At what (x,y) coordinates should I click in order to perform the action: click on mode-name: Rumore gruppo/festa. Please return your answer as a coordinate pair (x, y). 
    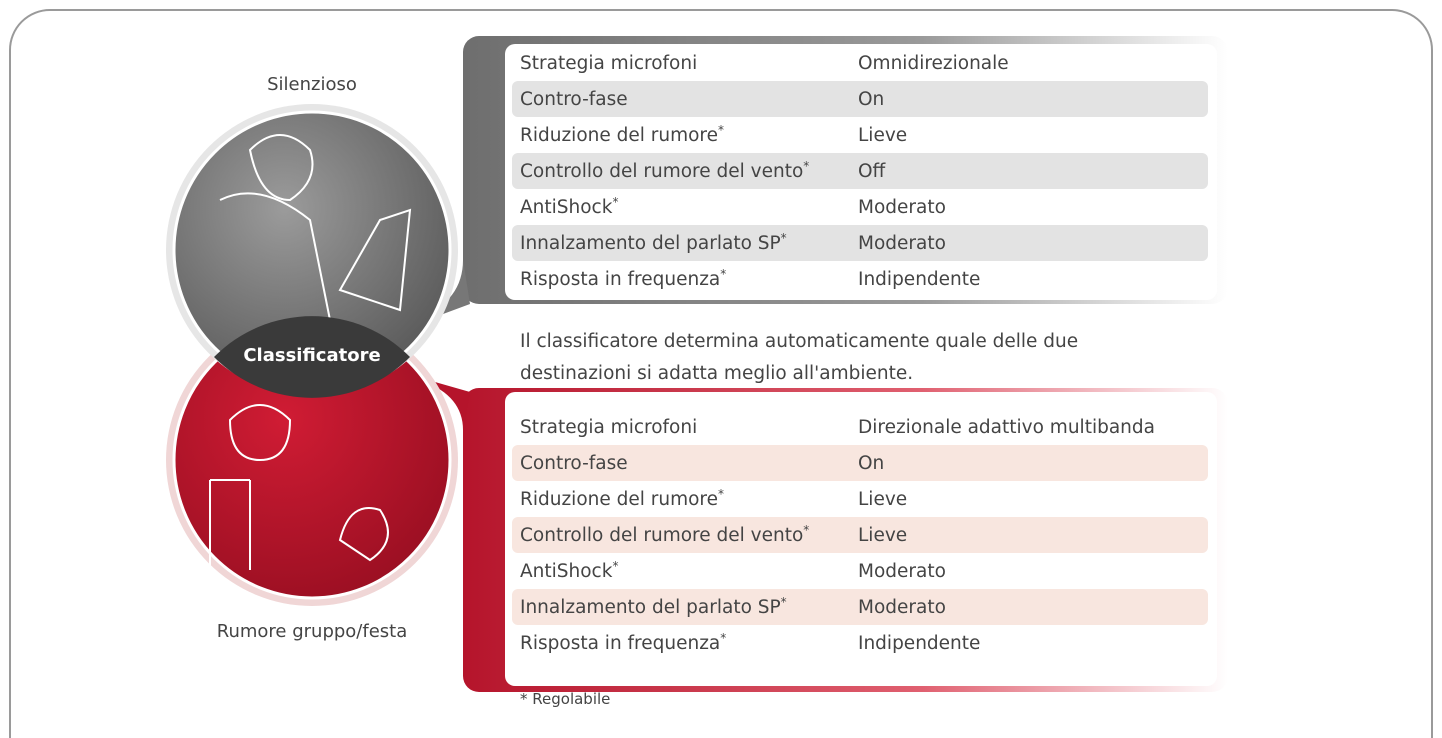
    Looking at the image, I should click on (312, 631).